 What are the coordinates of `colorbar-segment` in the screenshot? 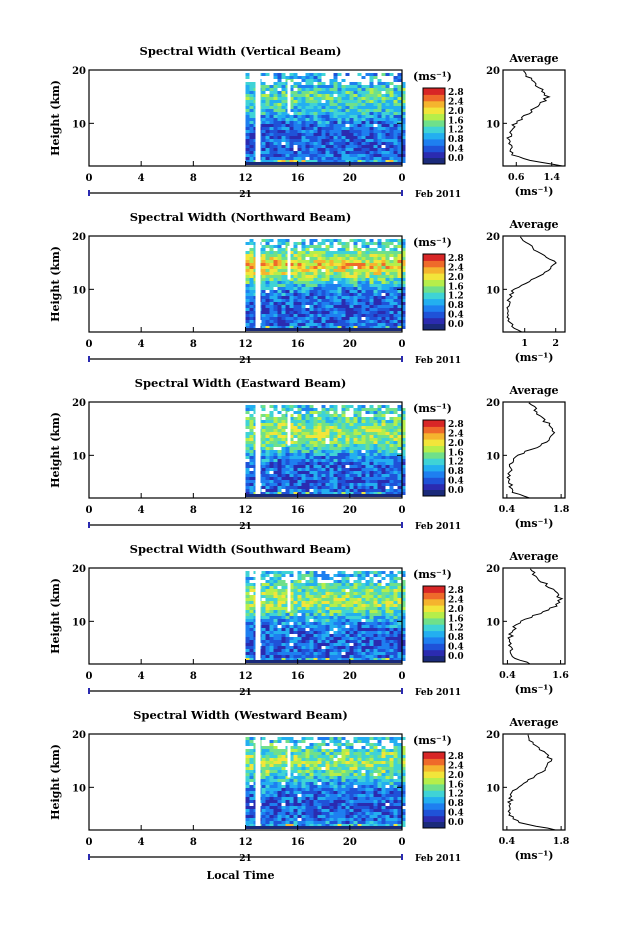 It's located at (434, 602).